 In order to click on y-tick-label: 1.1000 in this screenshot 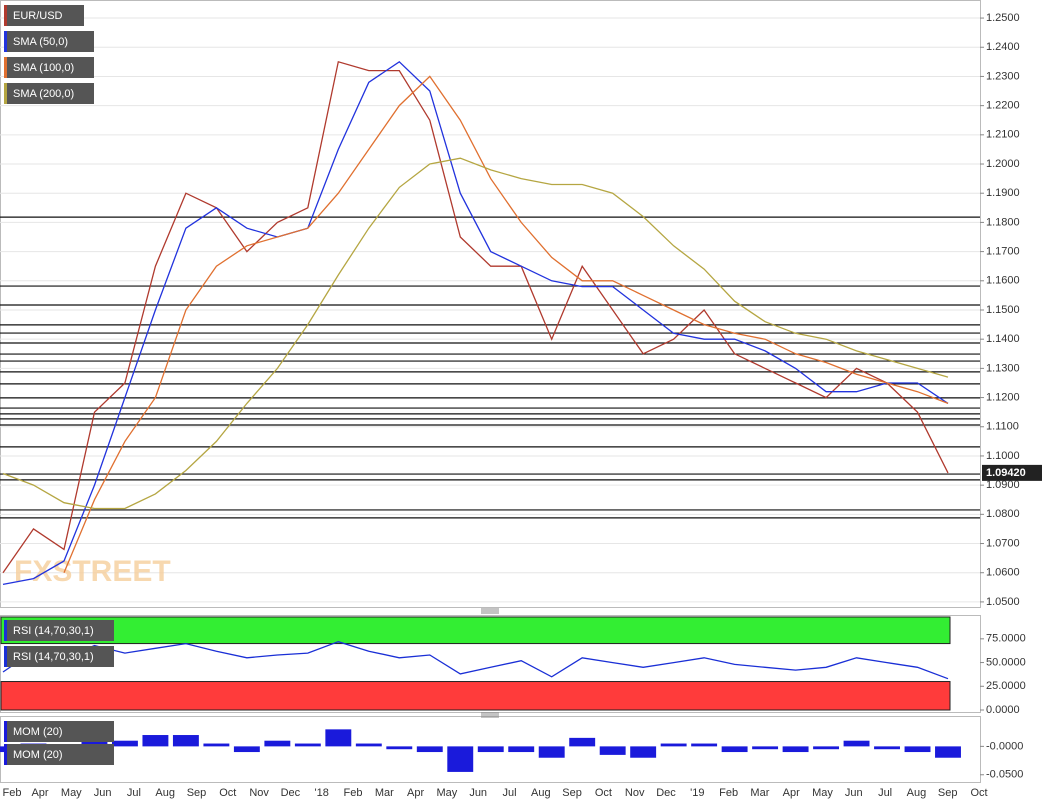, I will do `click(1003, 456)`.